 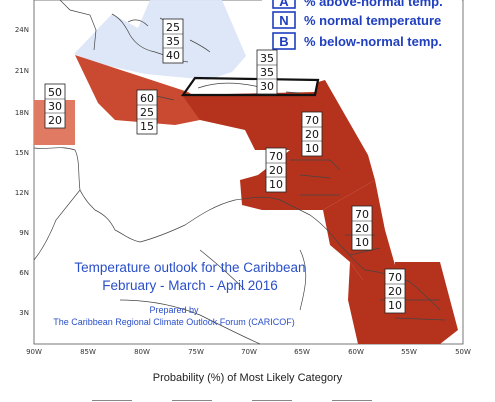 What do you see at coordinates (173, 55) in the screenshot?
I see `label-below: 40` at bounding box center [173, 55].